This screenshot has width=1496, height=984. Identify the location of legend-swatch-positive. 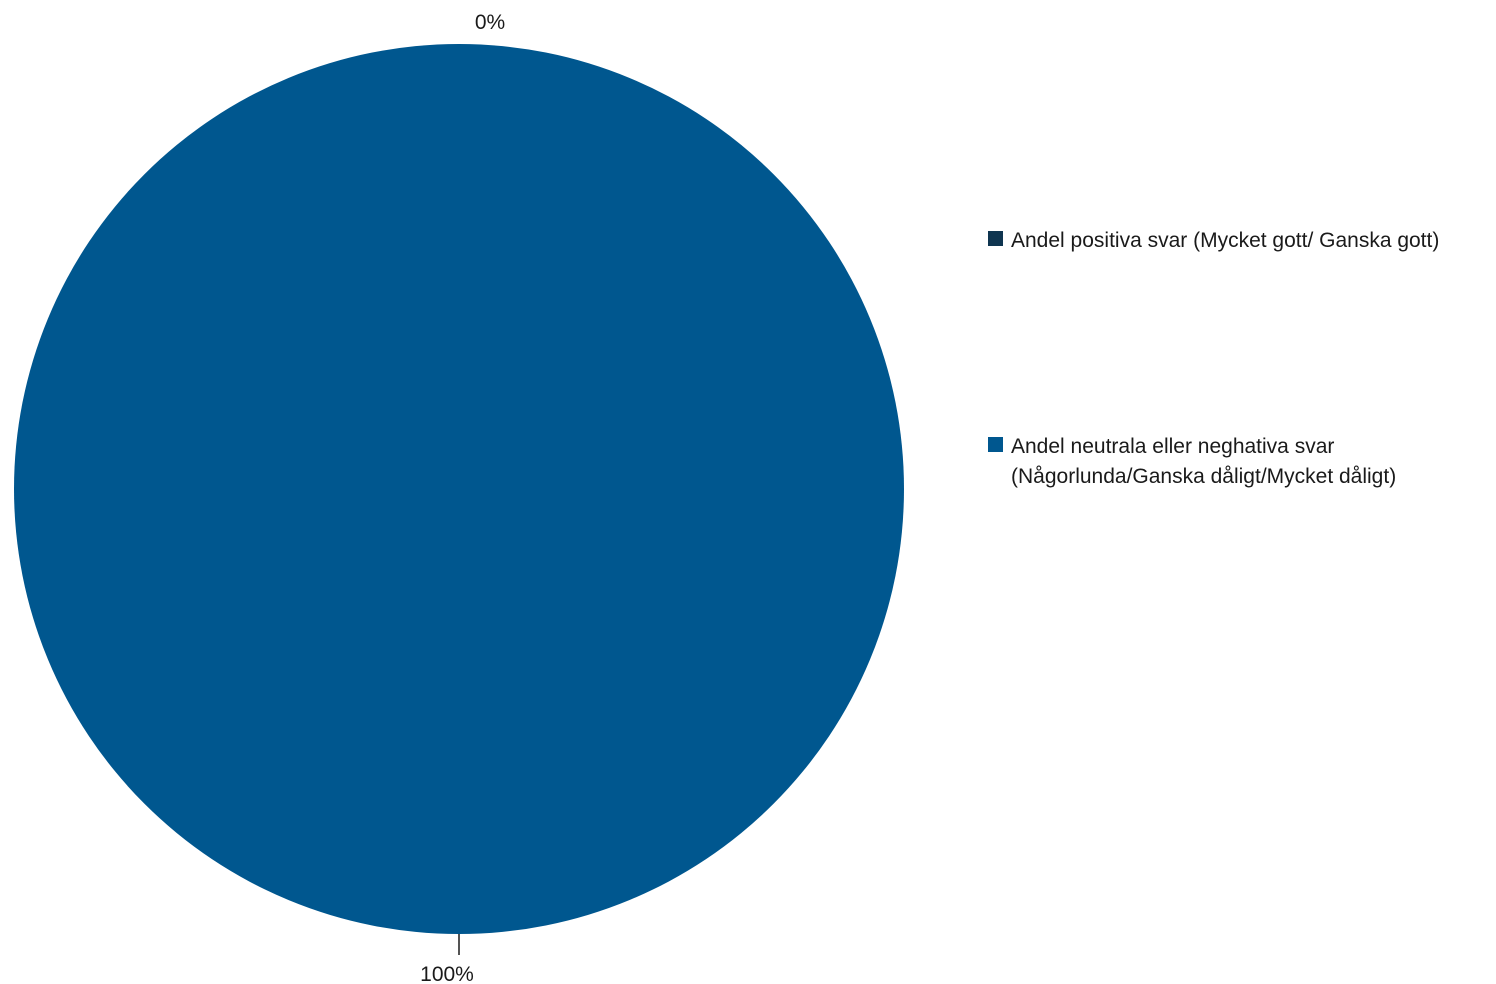
(995, 238).